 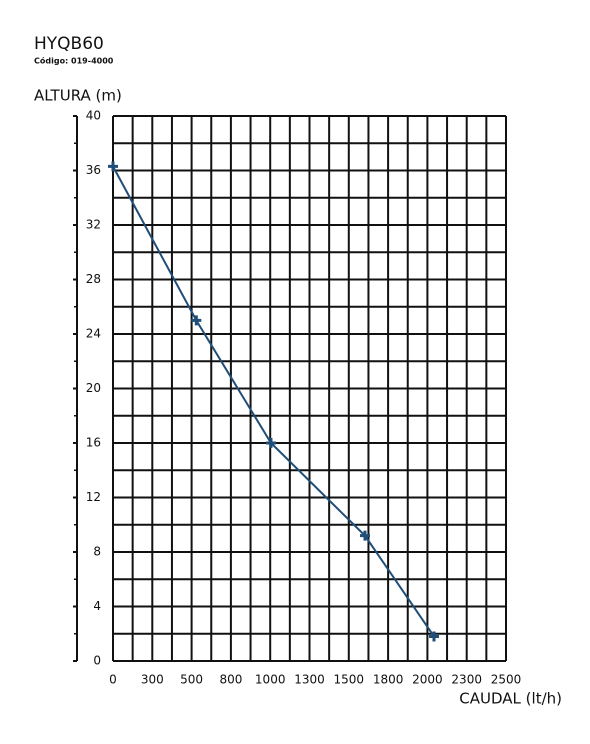 What do you see at coordinates (93, 334) in the screenshot?
I see `y-tick-label: 24` at bounding box center [93, 334].